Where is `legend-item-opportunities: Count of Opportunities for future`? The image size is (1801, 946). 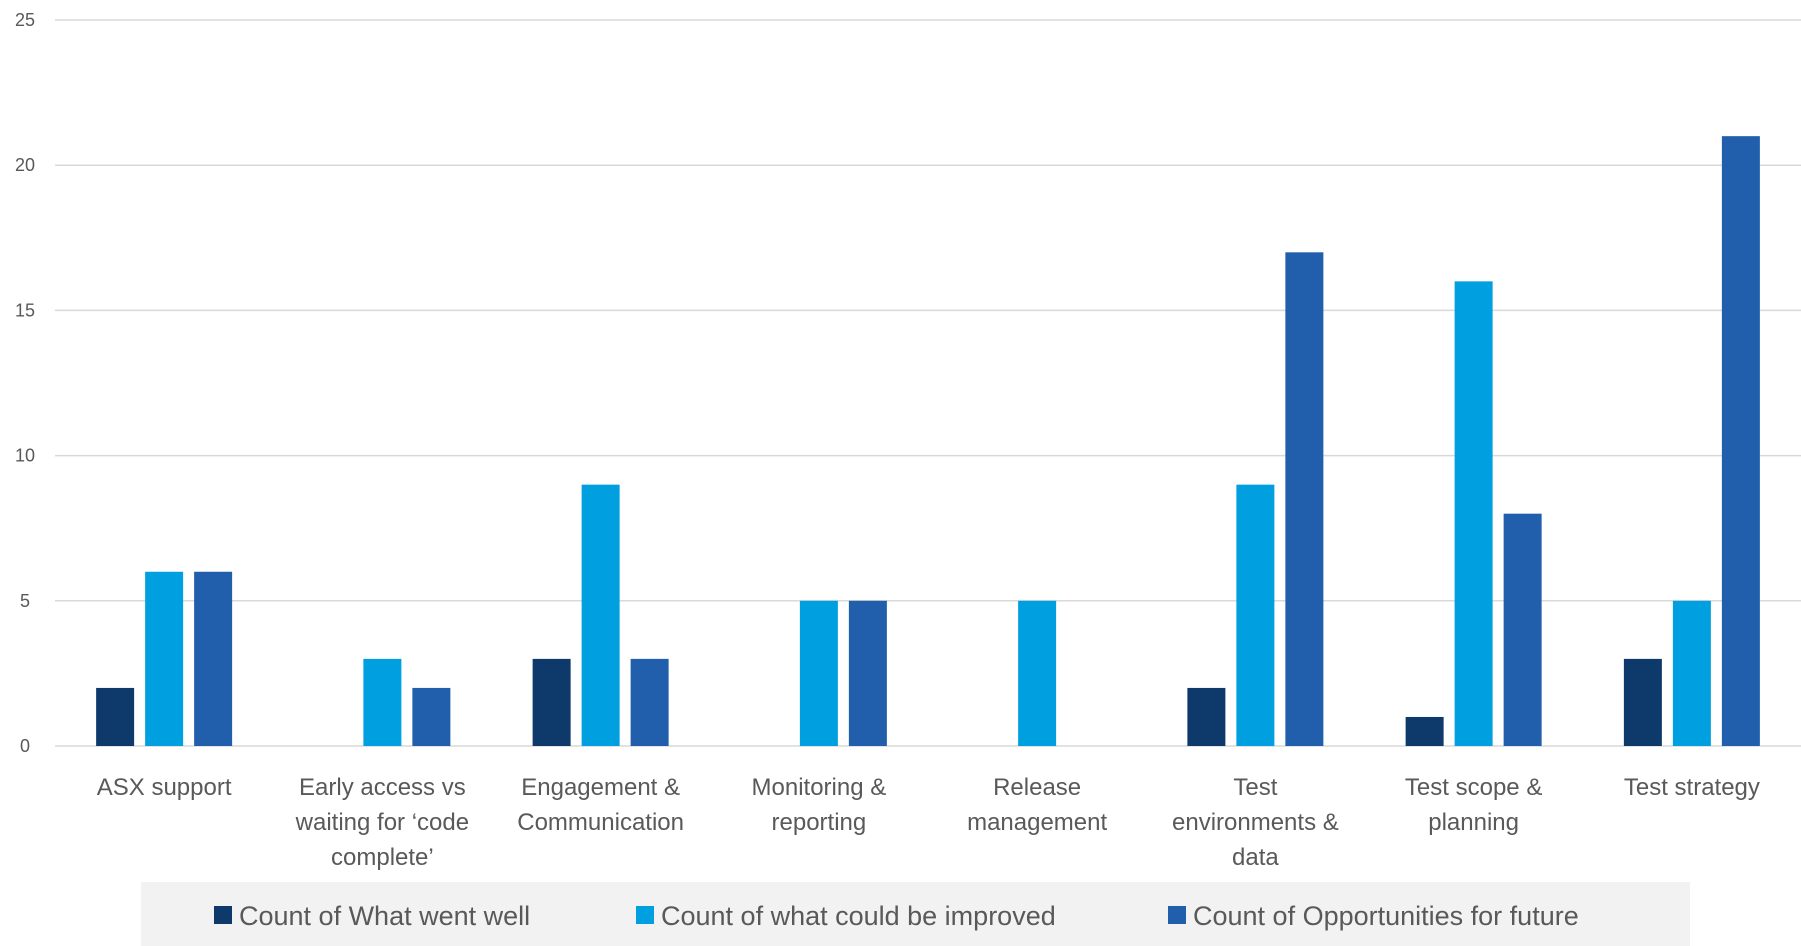 legend-item-opportunities: Count of Opportunities for future is located at coordinates (1373, 916).